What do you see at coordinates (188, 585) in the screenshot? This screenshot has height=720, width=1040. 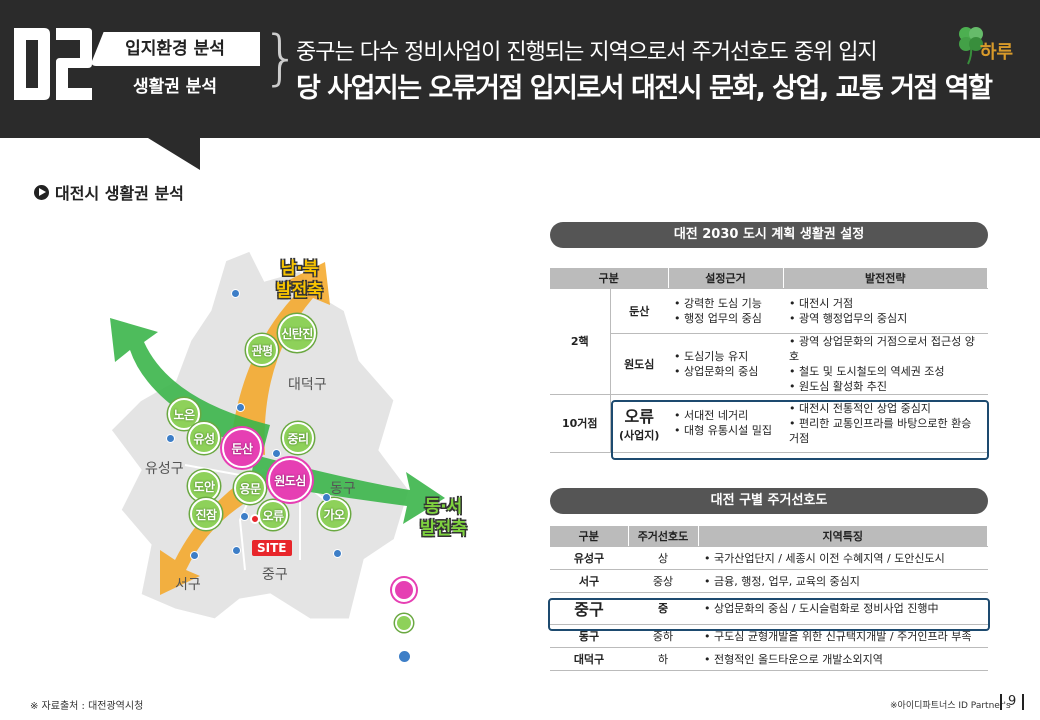 I see `district-label: 서구` at bounding box center [188, 585].